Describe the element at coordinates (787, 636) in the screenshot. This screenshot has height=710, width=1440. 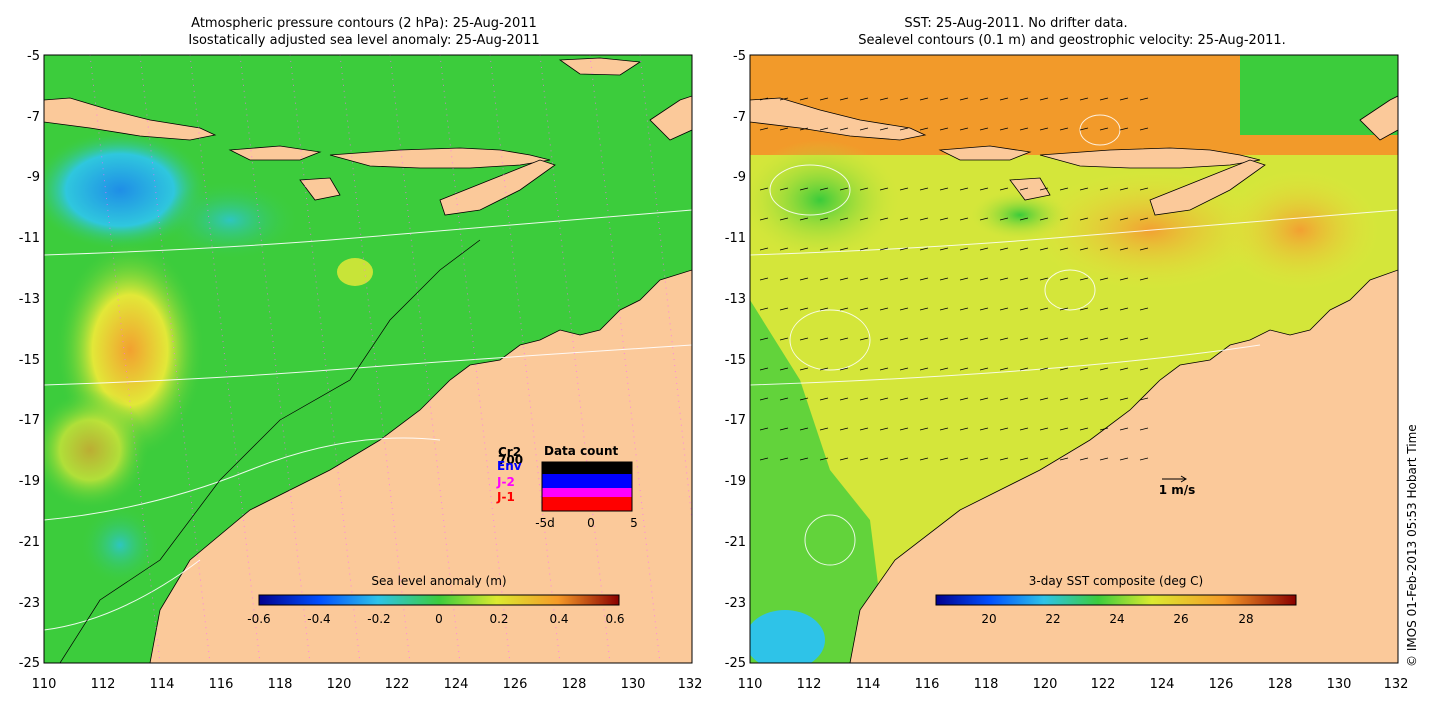
I see `right-cool-patch` at that location.